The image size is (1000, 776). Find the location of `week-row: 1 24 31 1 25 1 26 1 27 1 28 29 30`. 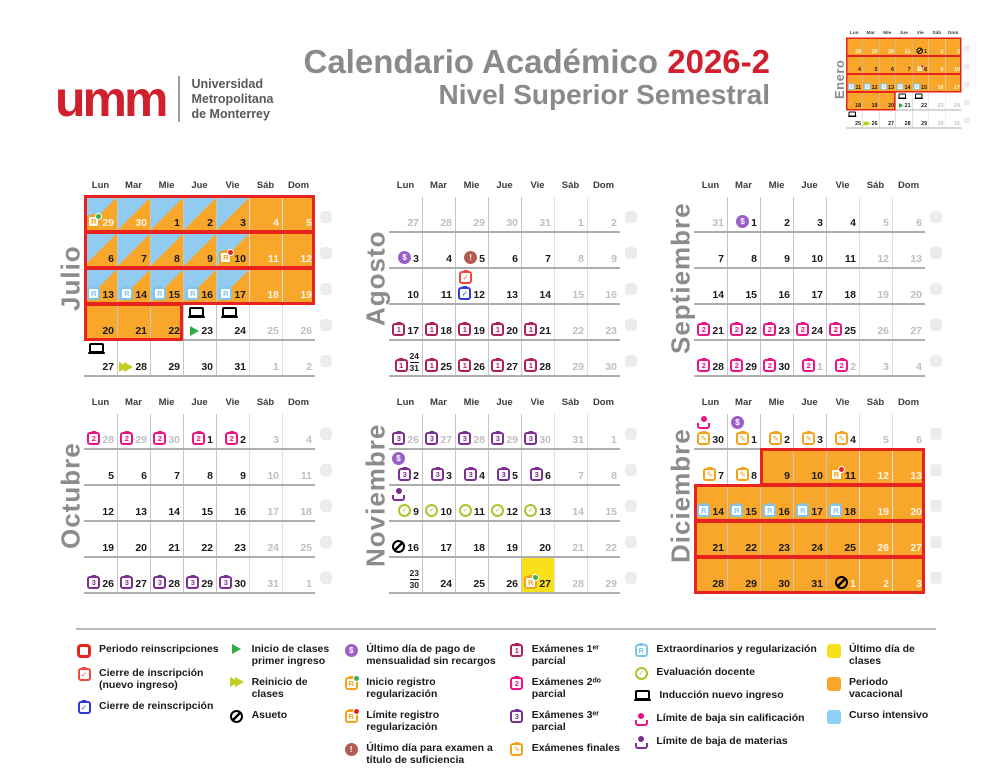

week-row: 1 24 31 1 25 1 26 1 27 1 28 29 30 is located at coordinates (513, 359).